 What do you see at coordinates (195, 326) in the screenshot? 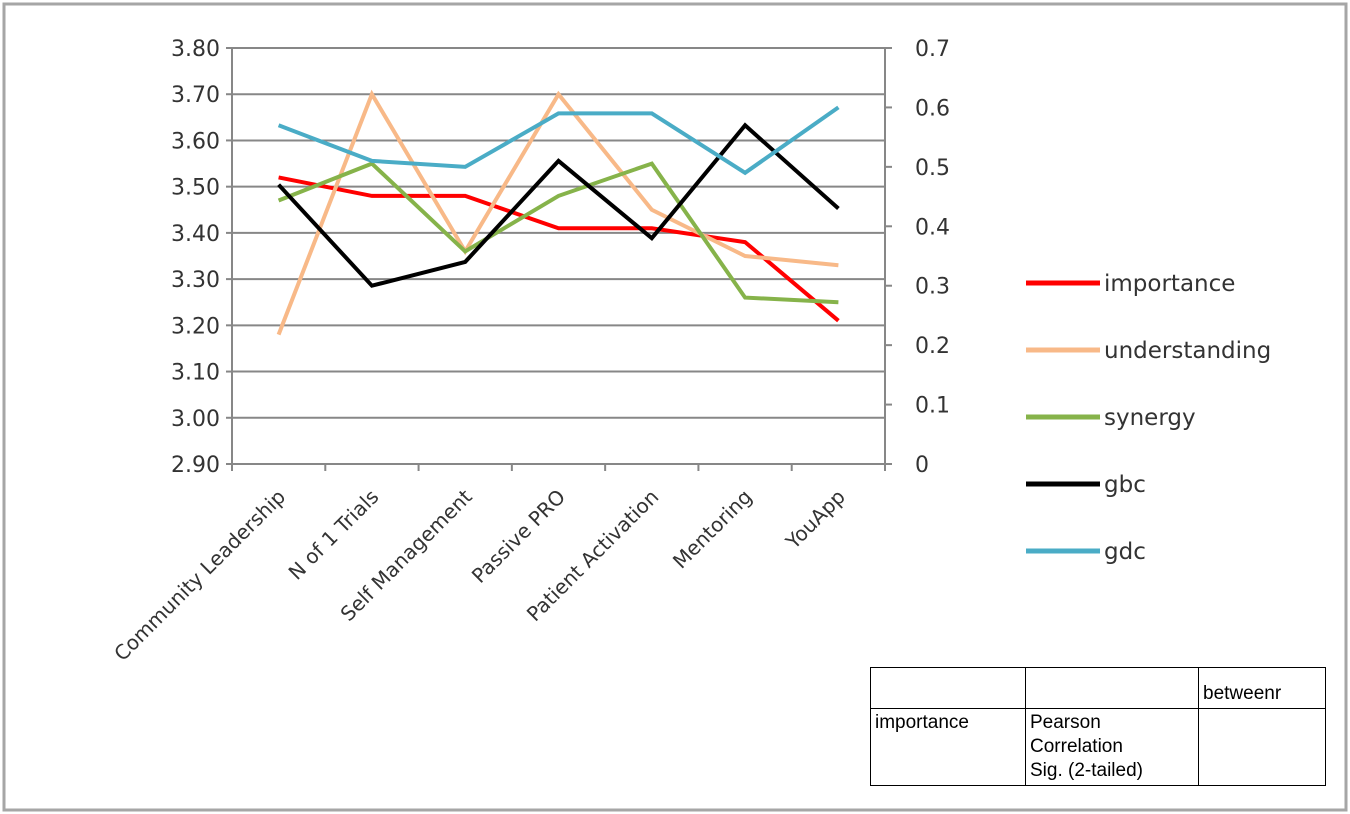
I see `left-axis-tick-label: 3.20` at bounding box center [195, 326].